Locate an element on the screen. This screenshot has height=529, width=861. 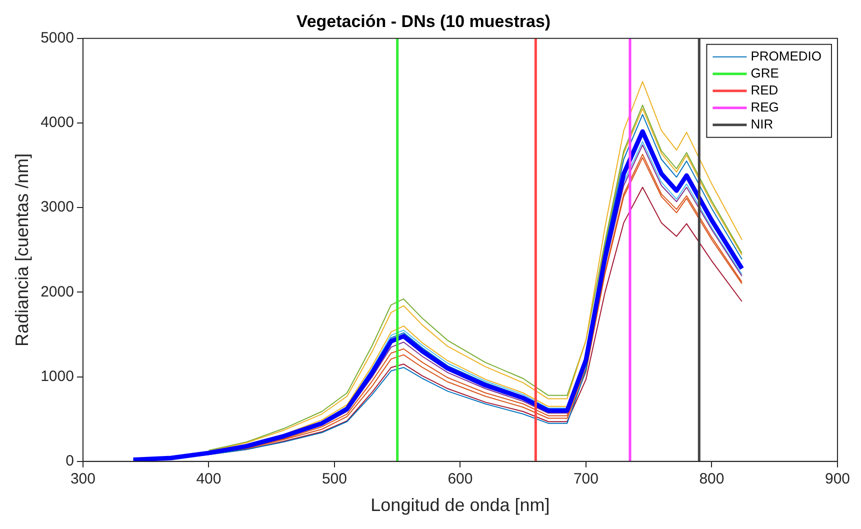
y-axis-title: Radiancia [cuentas /nm] is located at coordinates (22, 249).